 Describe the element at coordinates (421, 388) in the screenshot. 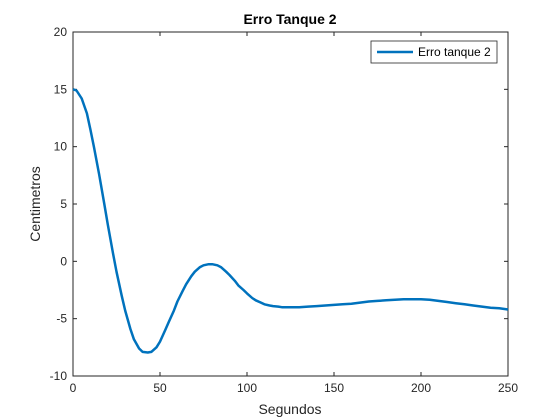

I see `x-tick-label: 200` at that location.